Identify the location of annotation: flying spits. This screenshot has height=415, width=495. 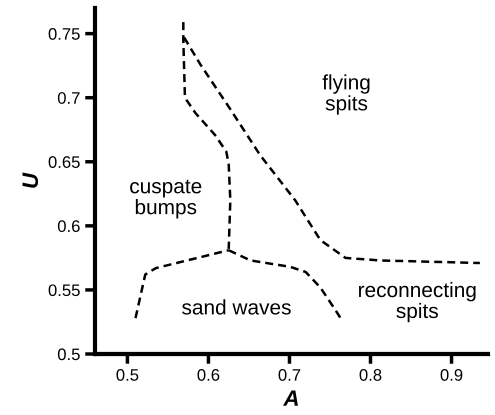
(346, 94).